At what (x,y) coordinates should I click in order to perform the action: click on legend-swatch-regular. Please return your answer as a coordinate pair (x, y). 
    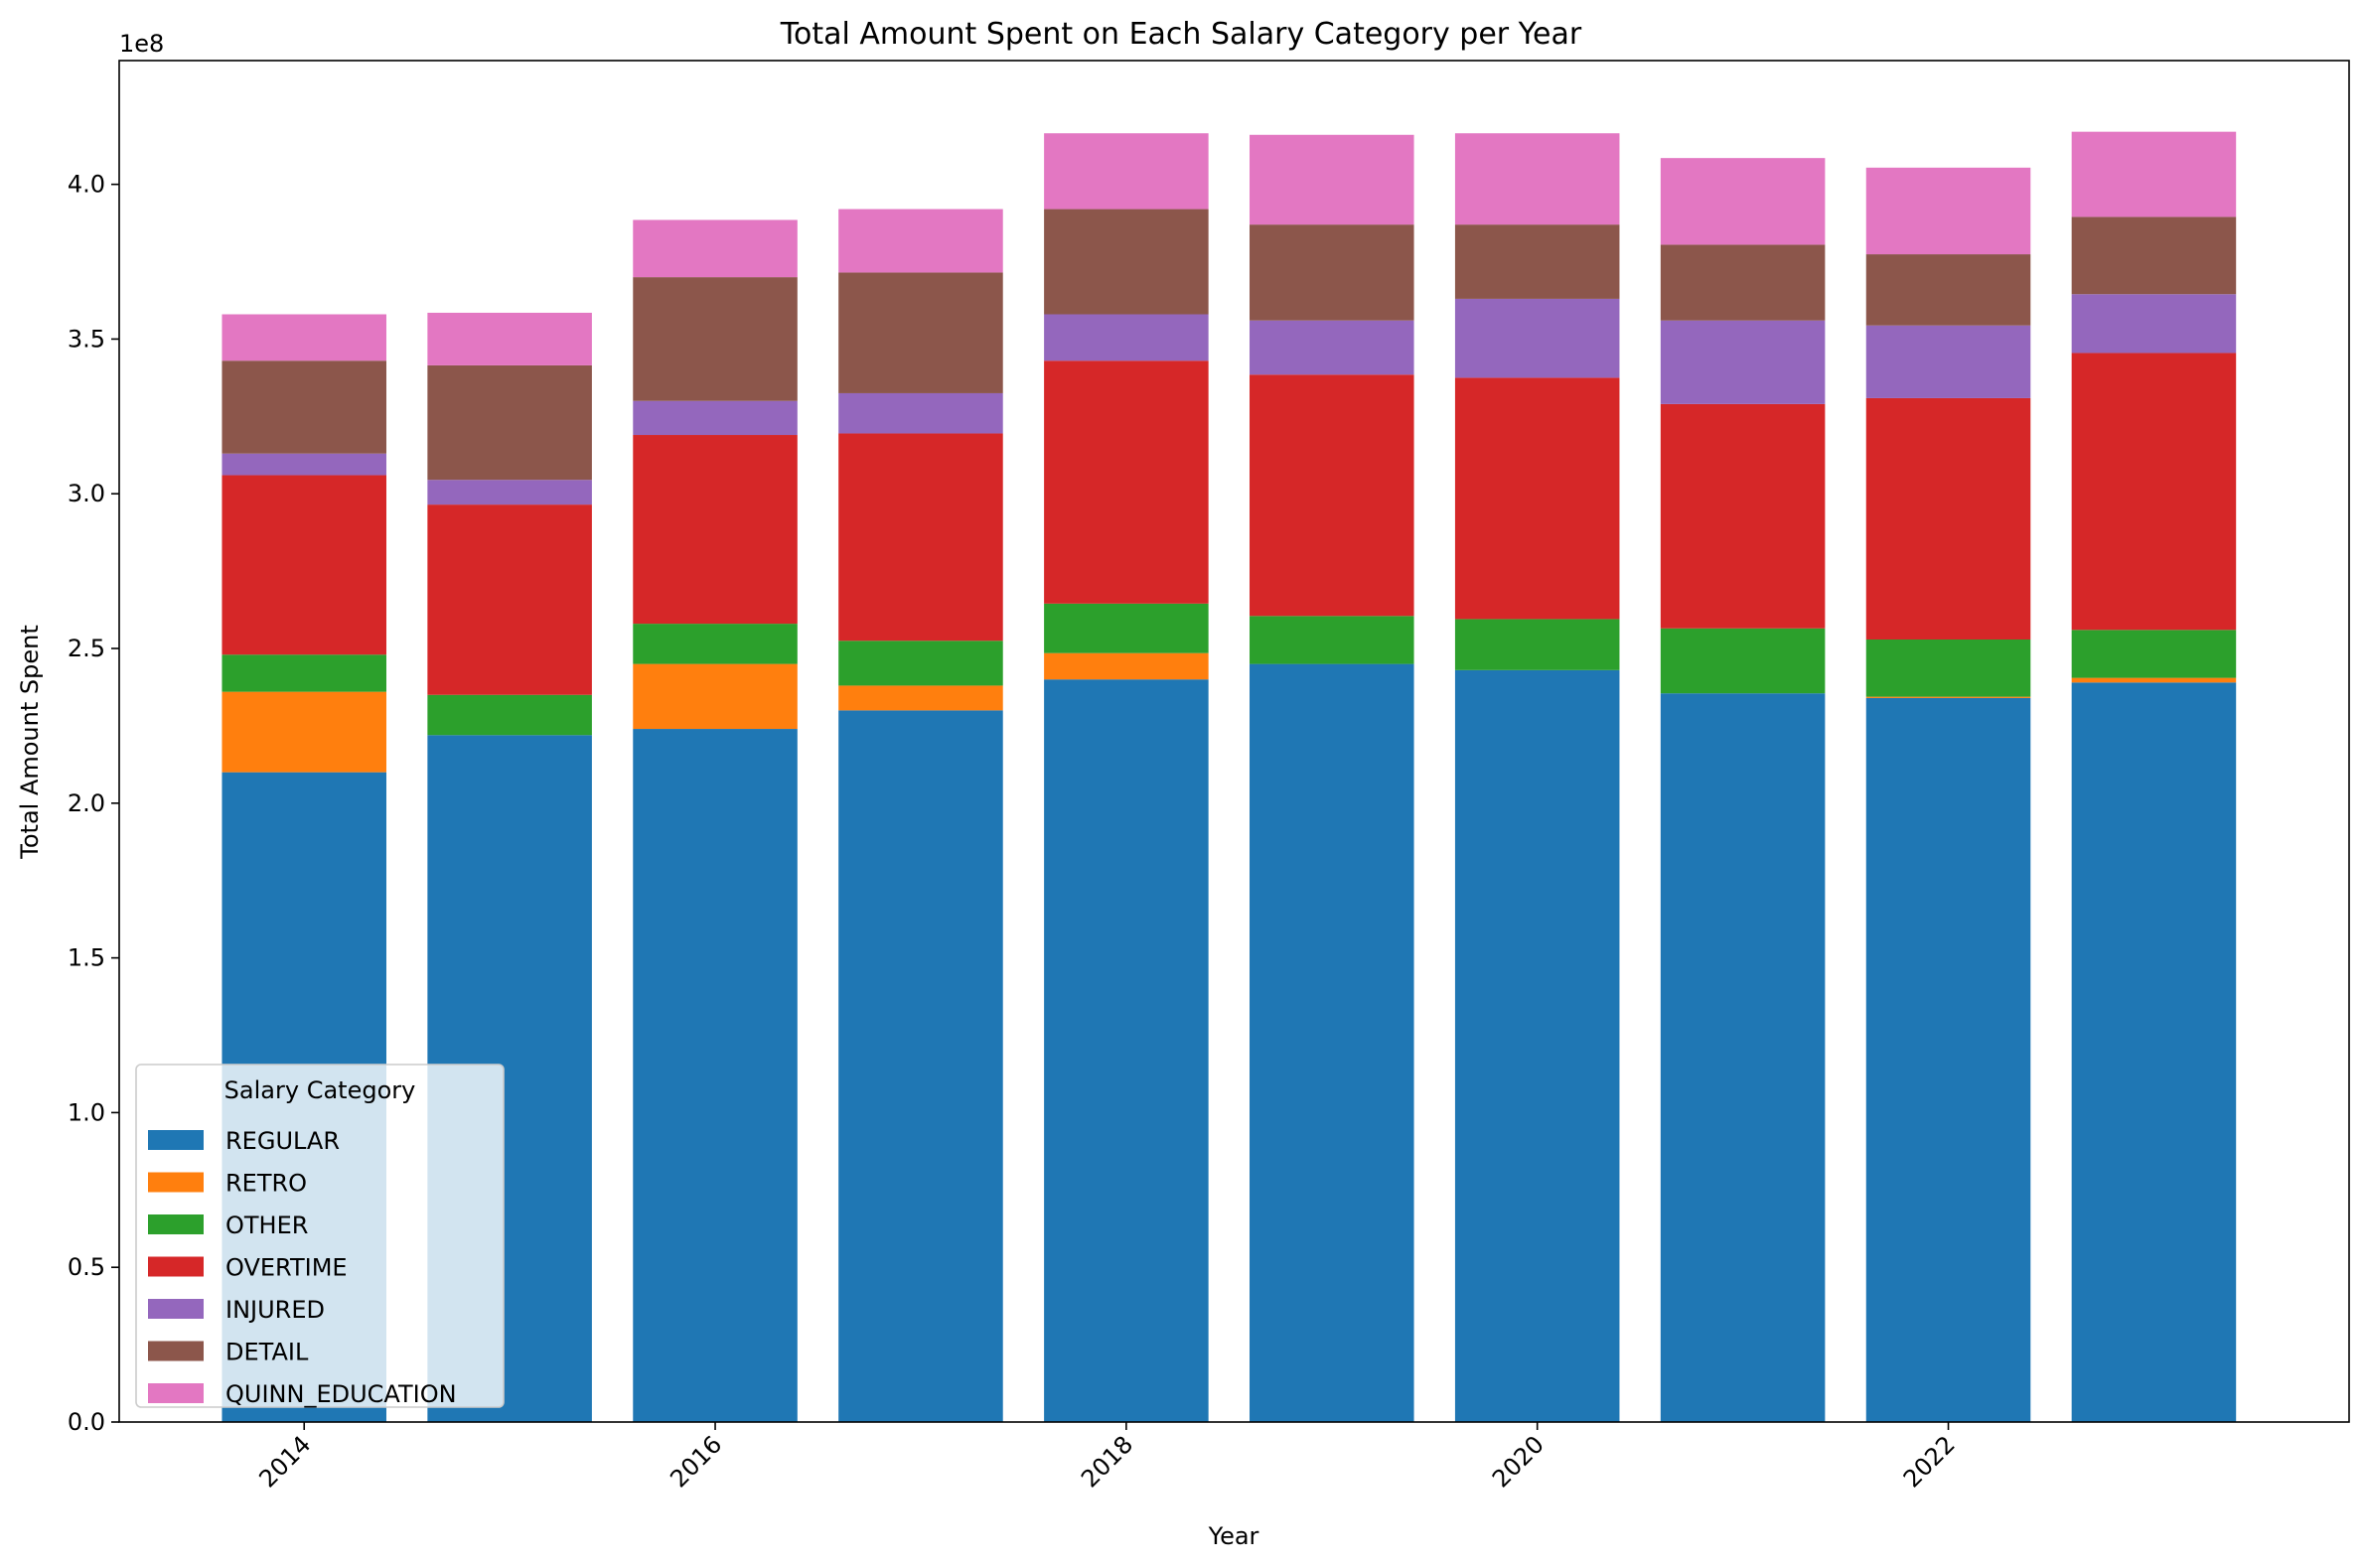
    Looking at the image, I should click on (176, 1140).